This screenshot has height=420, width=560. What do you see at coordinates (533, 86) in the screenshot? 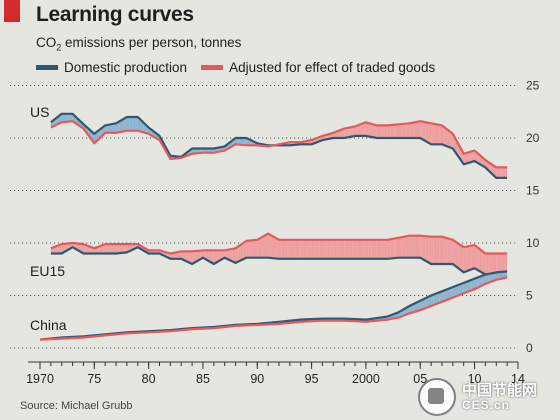
I see `y-tick-label: 25` at bounding box center [533, 86].